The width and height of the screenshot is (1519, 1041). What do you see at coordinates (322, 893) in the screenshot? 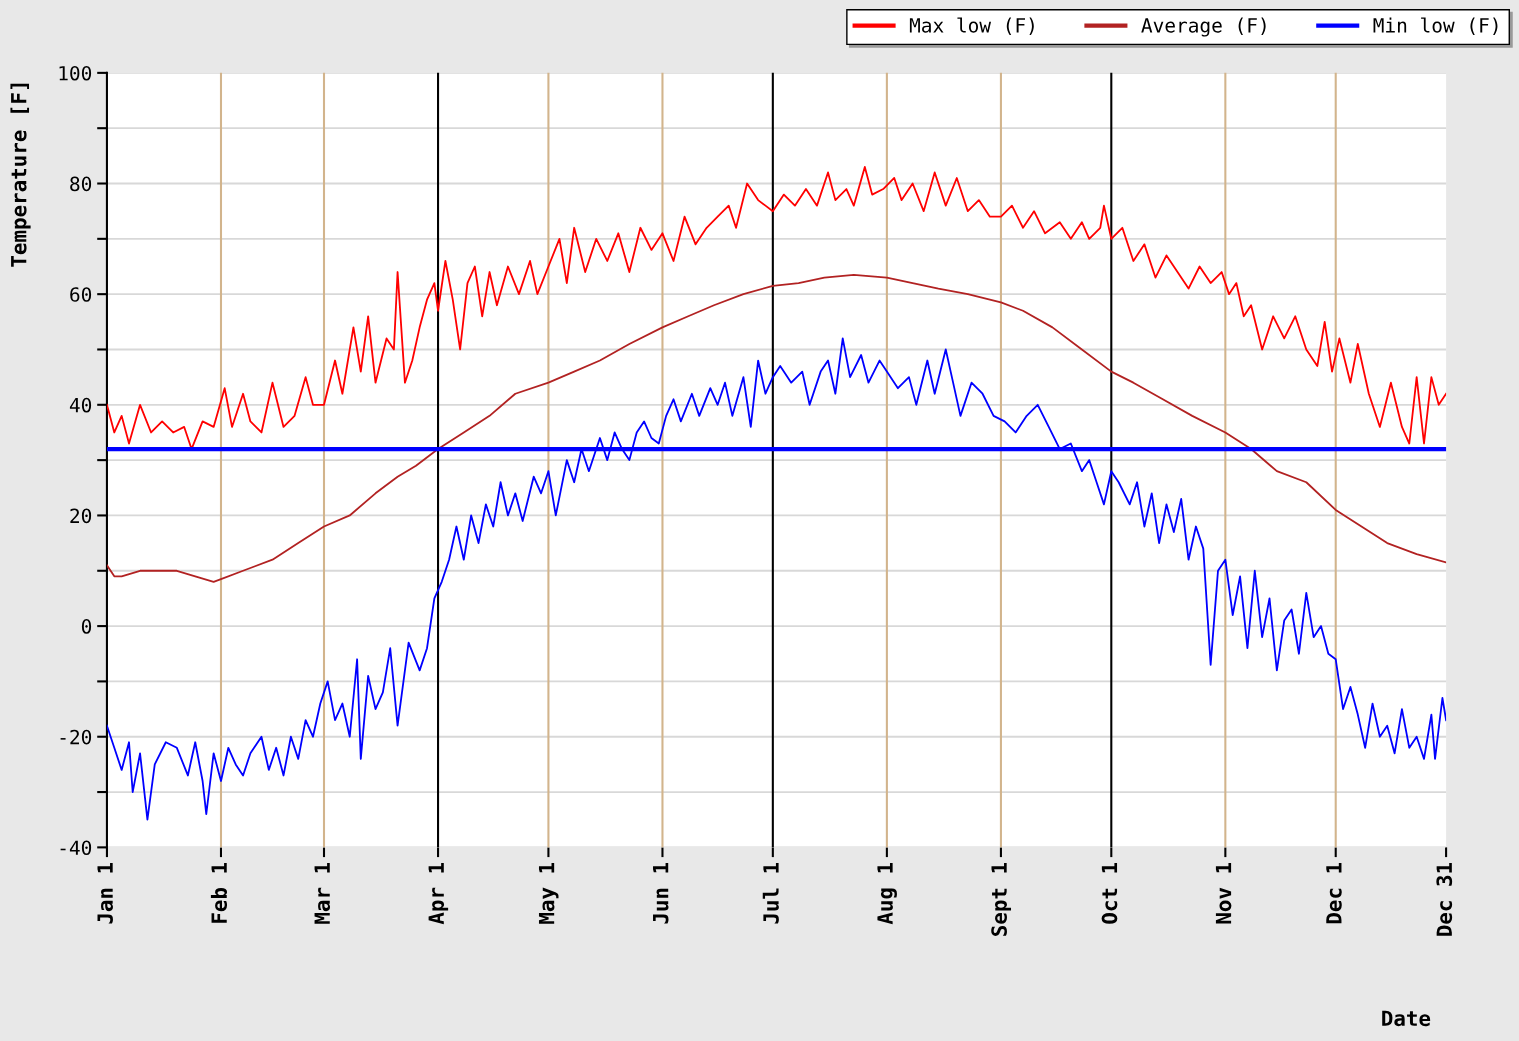
I see `x-tick-label: Mar 1` at bounding box center [322, 893].